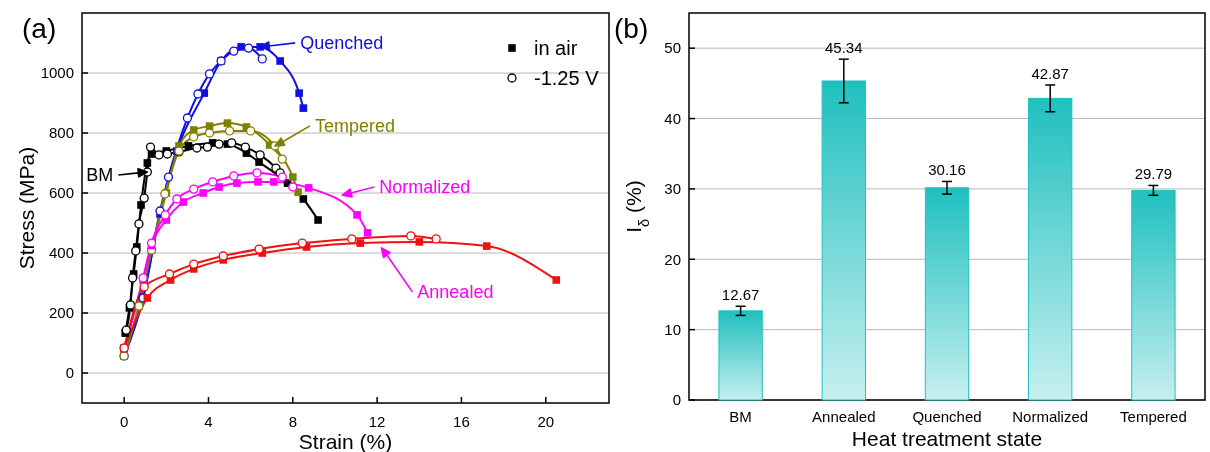  I want to click on y-tick-label: 10, so click(672, 329).